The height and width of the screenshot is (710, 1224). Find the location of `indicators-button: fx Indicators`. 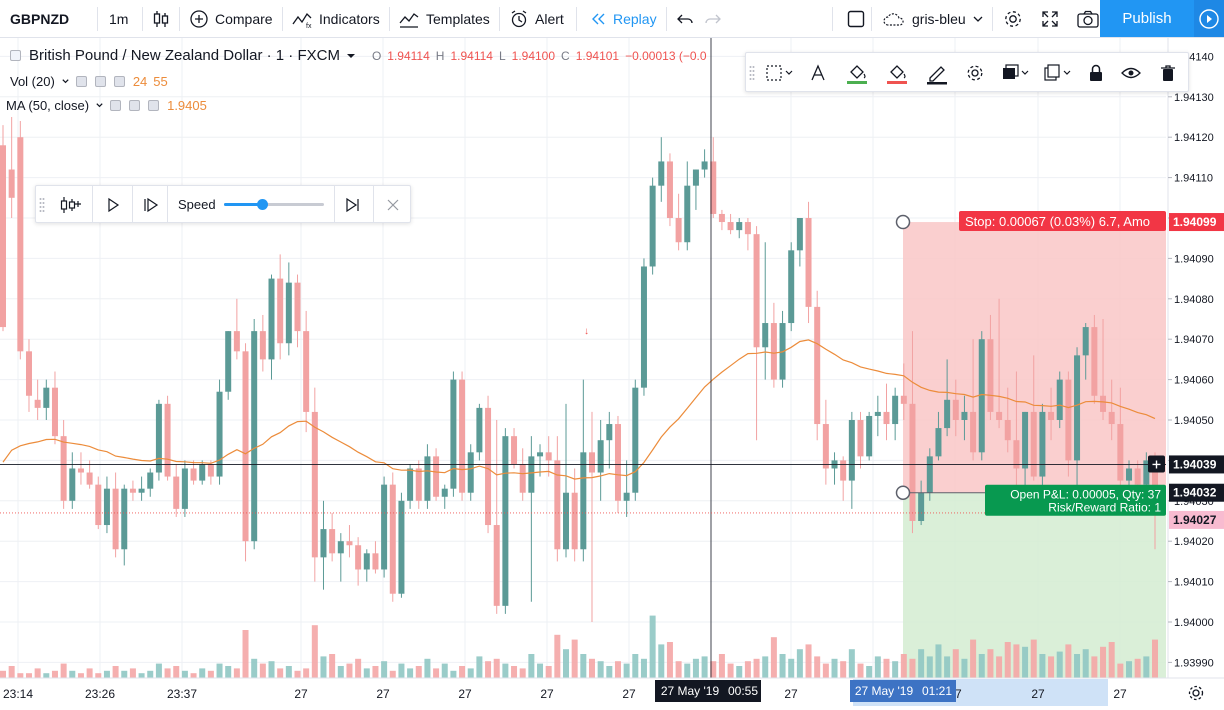

indicators-button: fx Indicators is located at coordinates (335, 18).